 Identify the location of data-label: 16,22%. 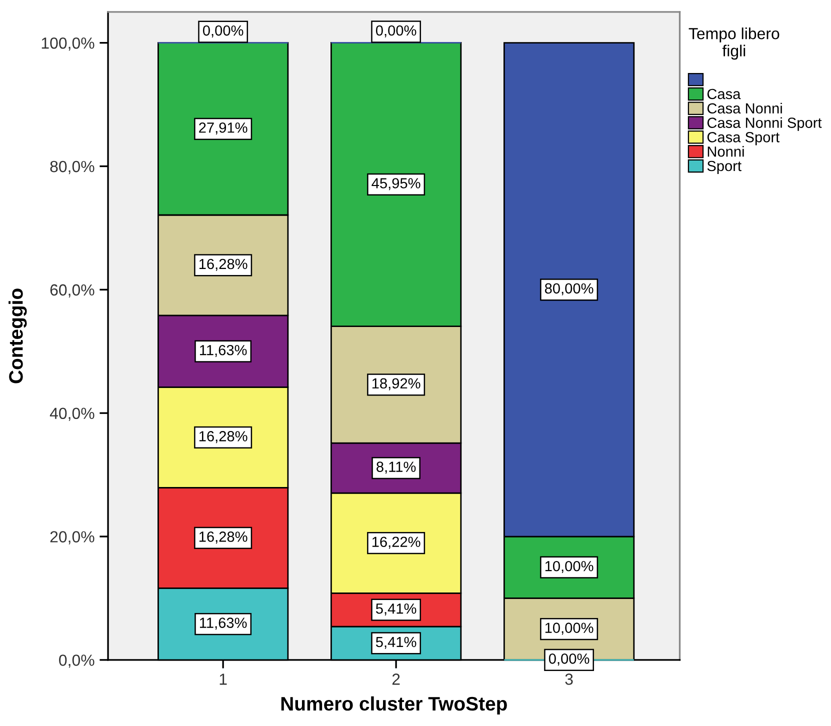
(396, 542).